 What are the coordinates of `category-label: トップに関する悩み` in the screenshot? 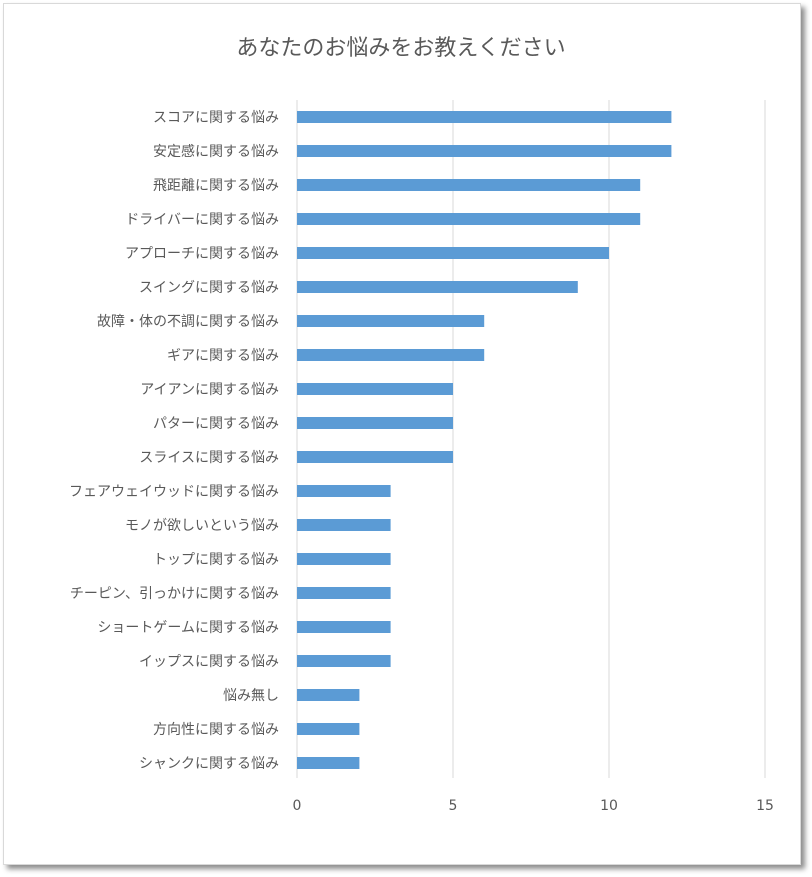 It's located at (216, 560).